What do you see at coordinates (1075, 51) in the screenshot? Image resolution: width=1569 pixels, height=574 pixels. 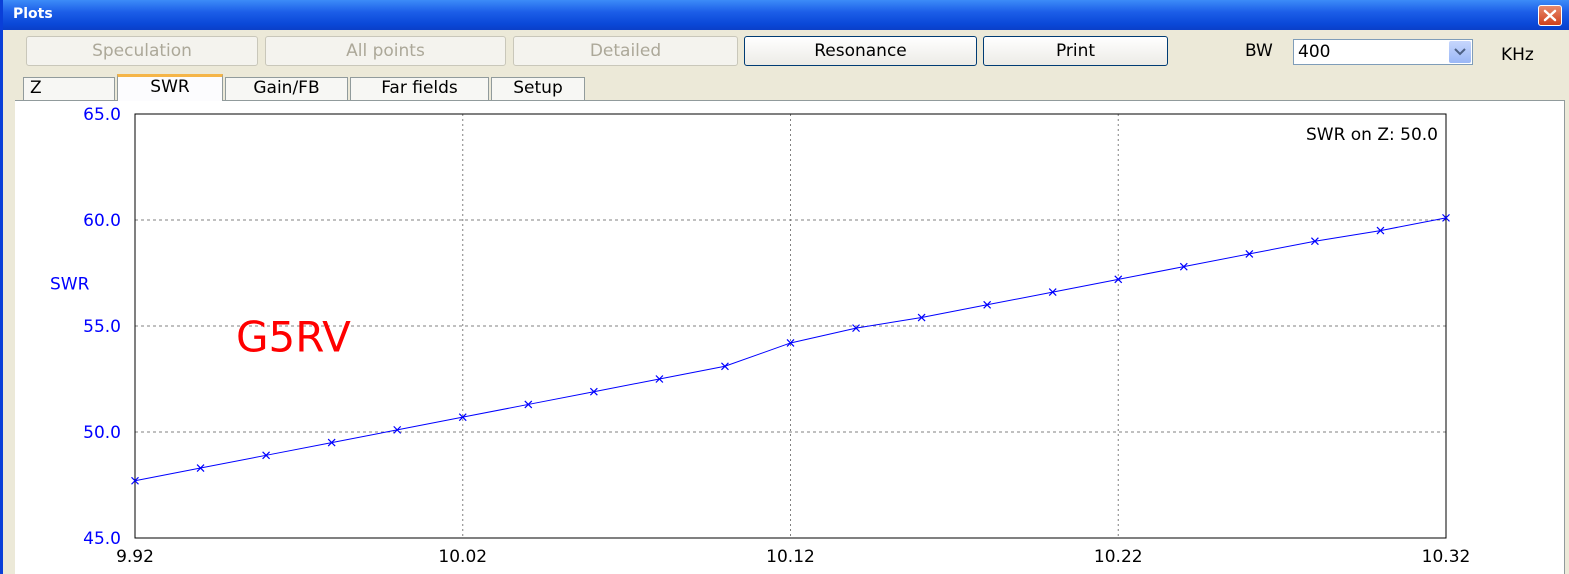 I see `print-button: Print` at bounding box center [1075, 51].